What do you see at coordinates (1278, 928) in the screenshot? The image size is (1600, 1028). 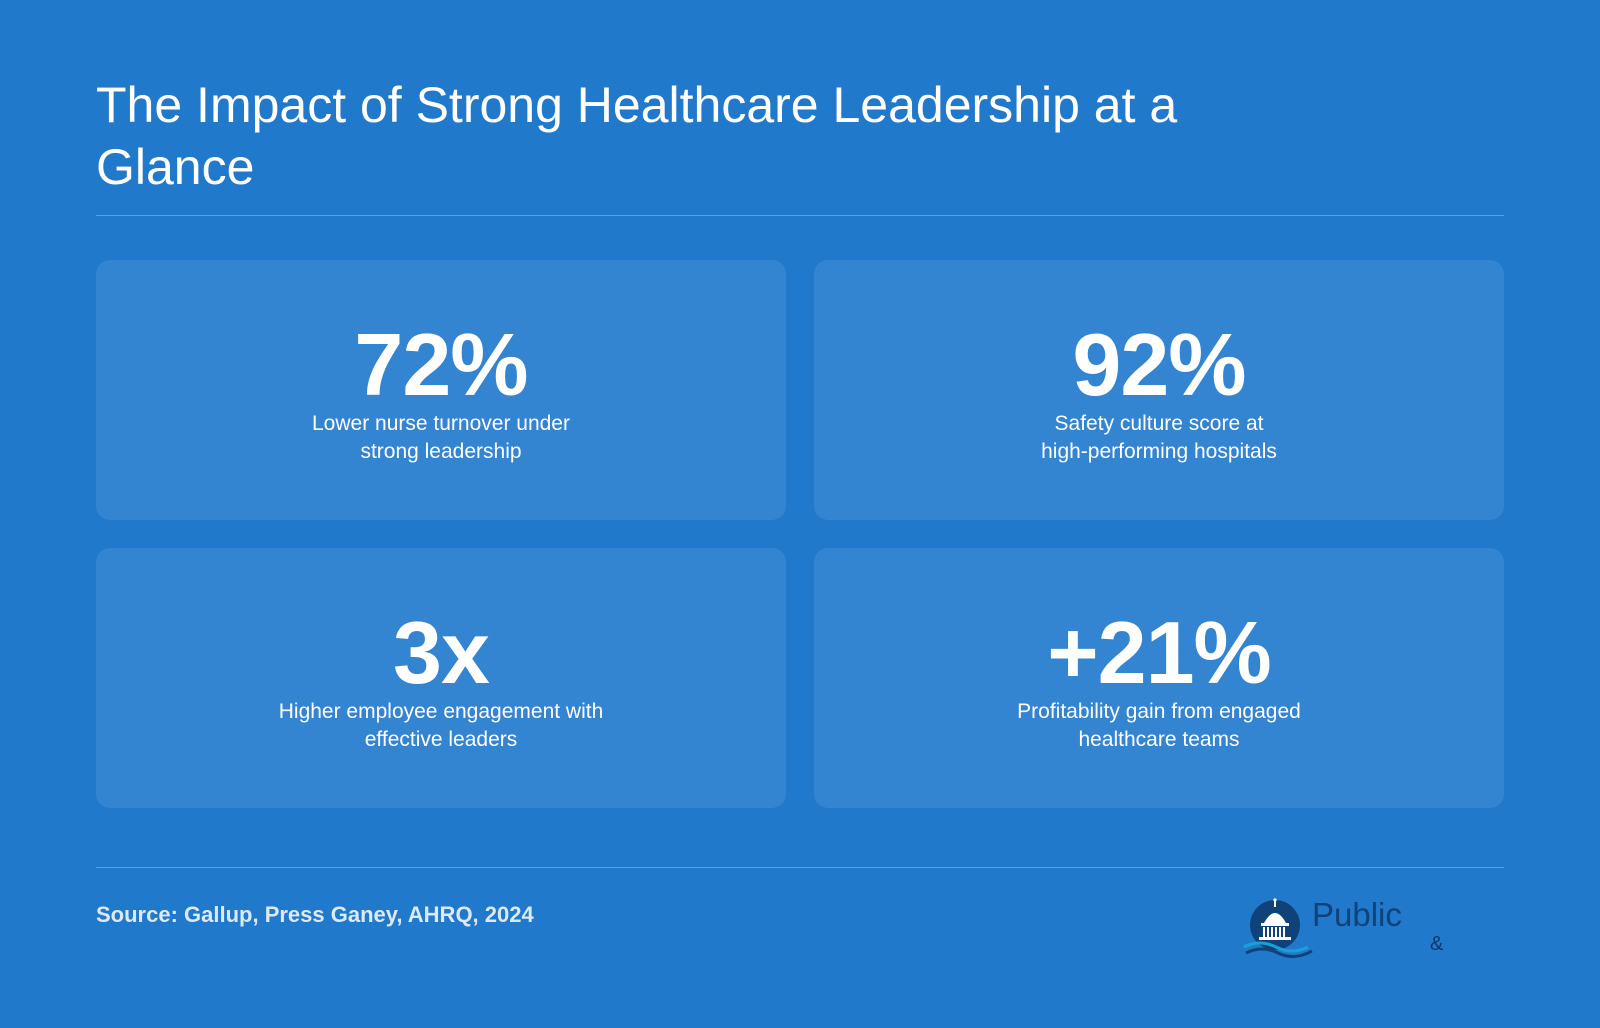 I see `capitol-dome-icon` at bounding box center [1278, 928].